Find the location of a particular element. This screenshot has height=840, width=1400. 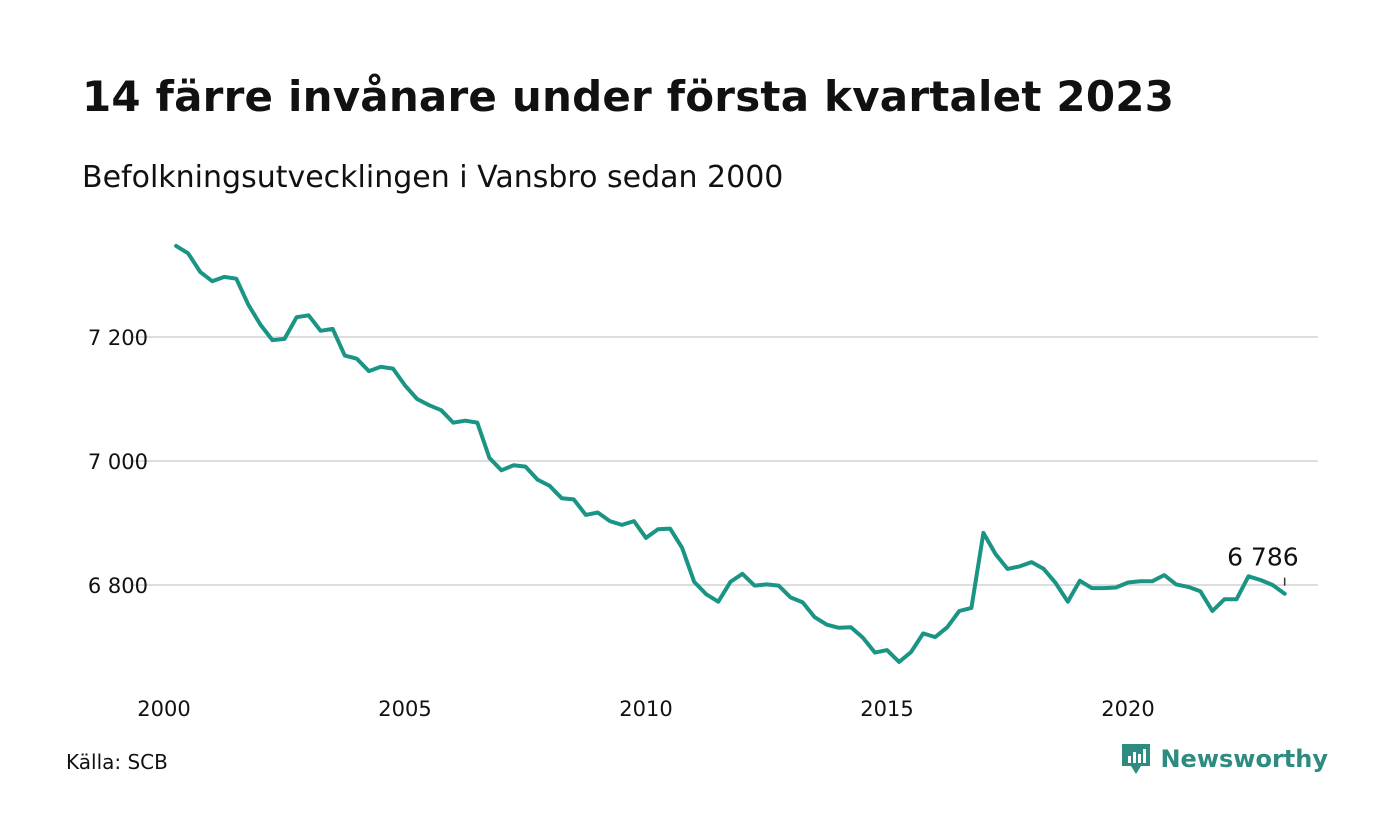

x-tick-label: 2020 is located at coordinates (1127, 709).